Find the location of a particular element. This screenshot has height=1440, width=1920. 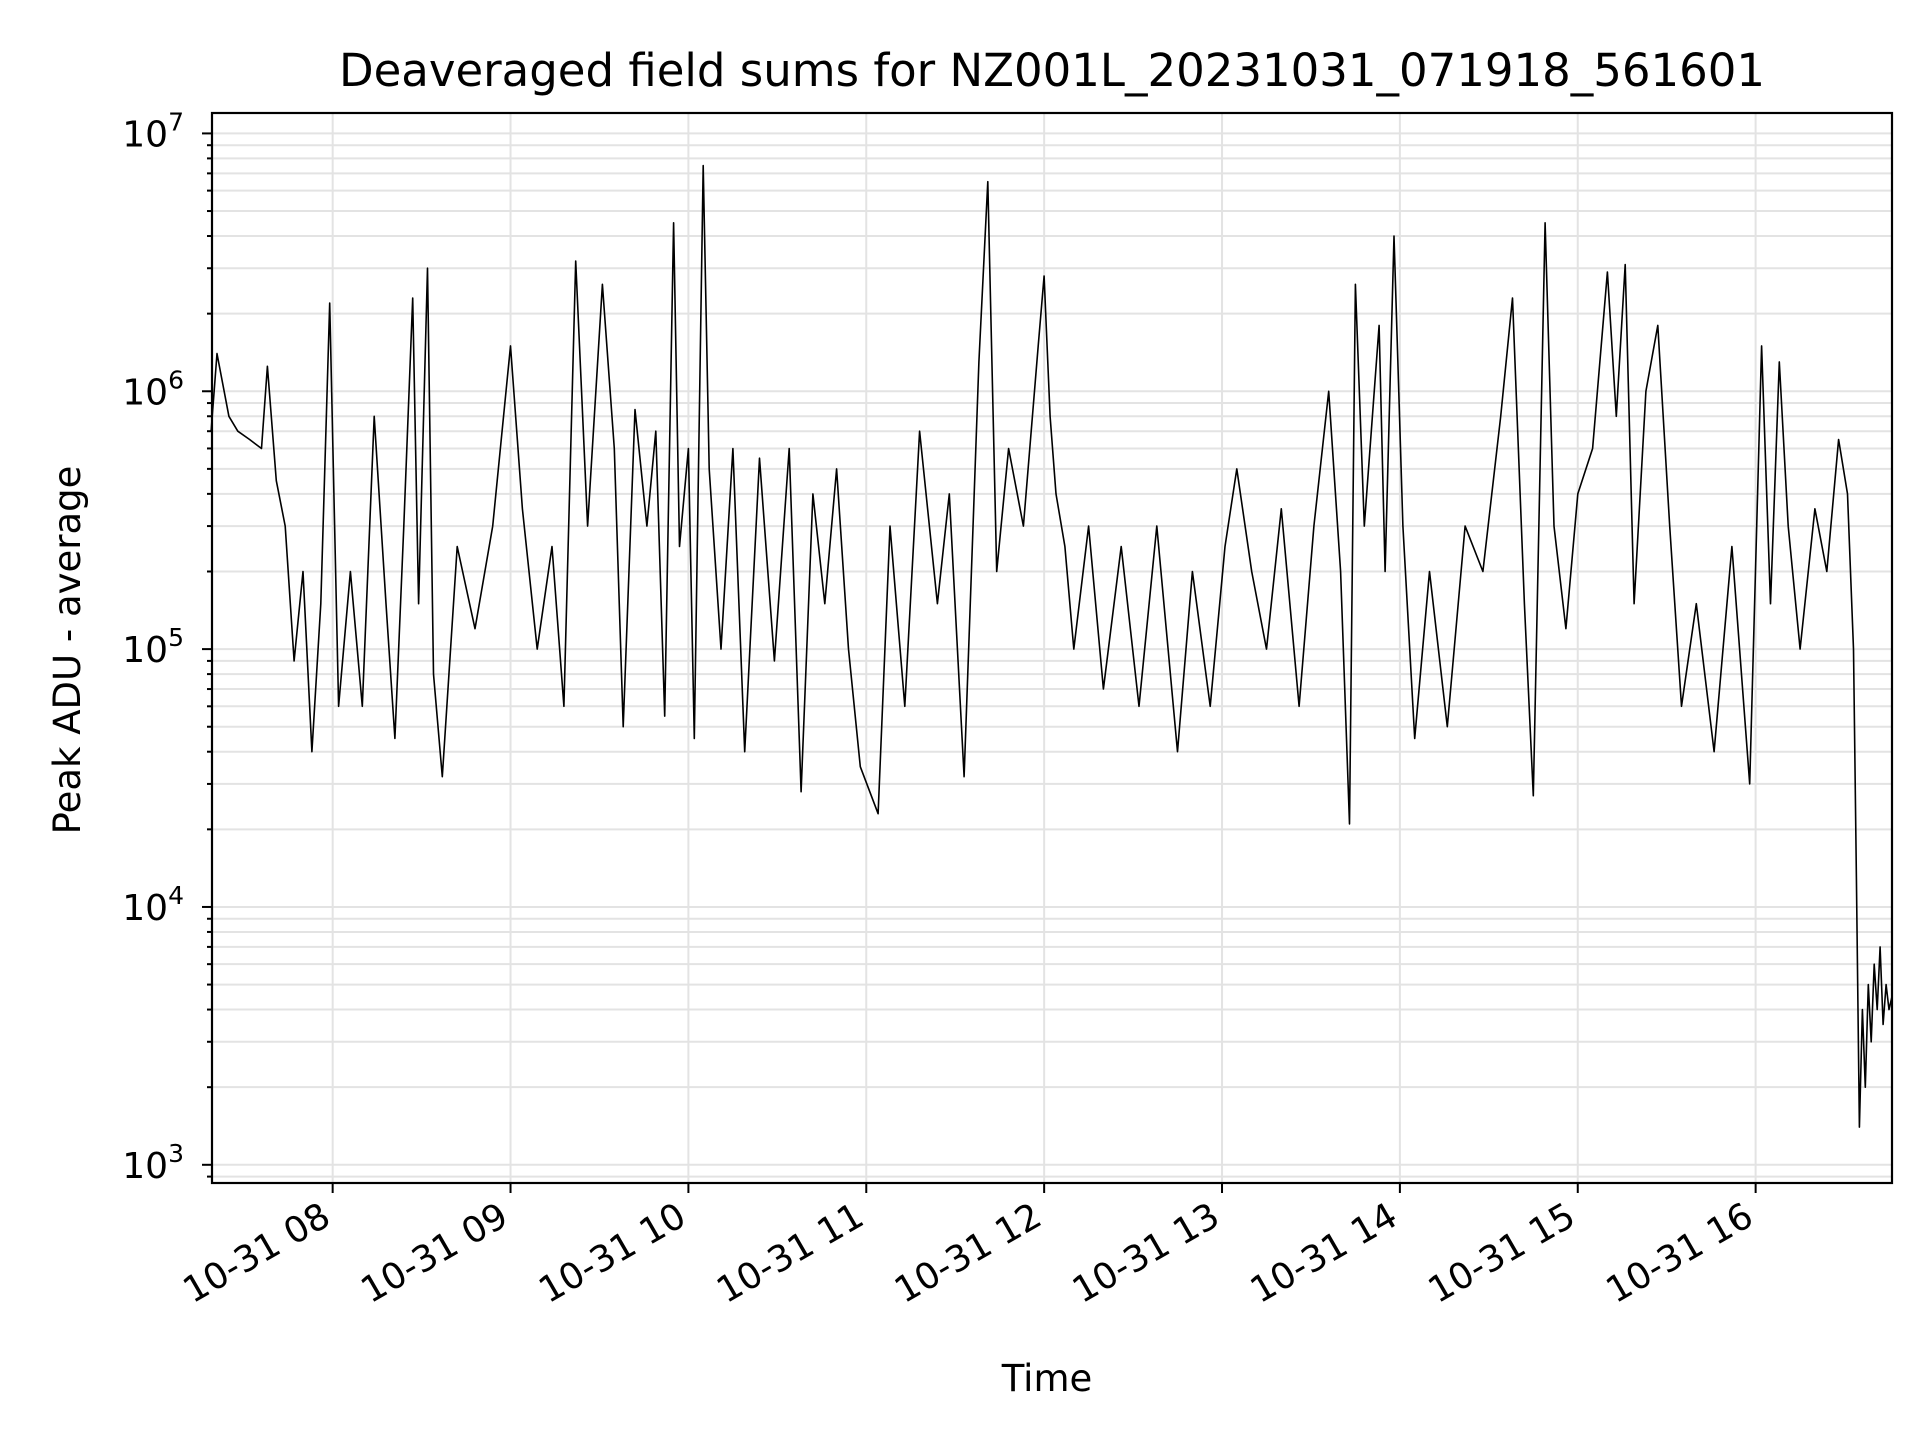

y-tick-label: 10⁷ is located at coordinates (153, 131).